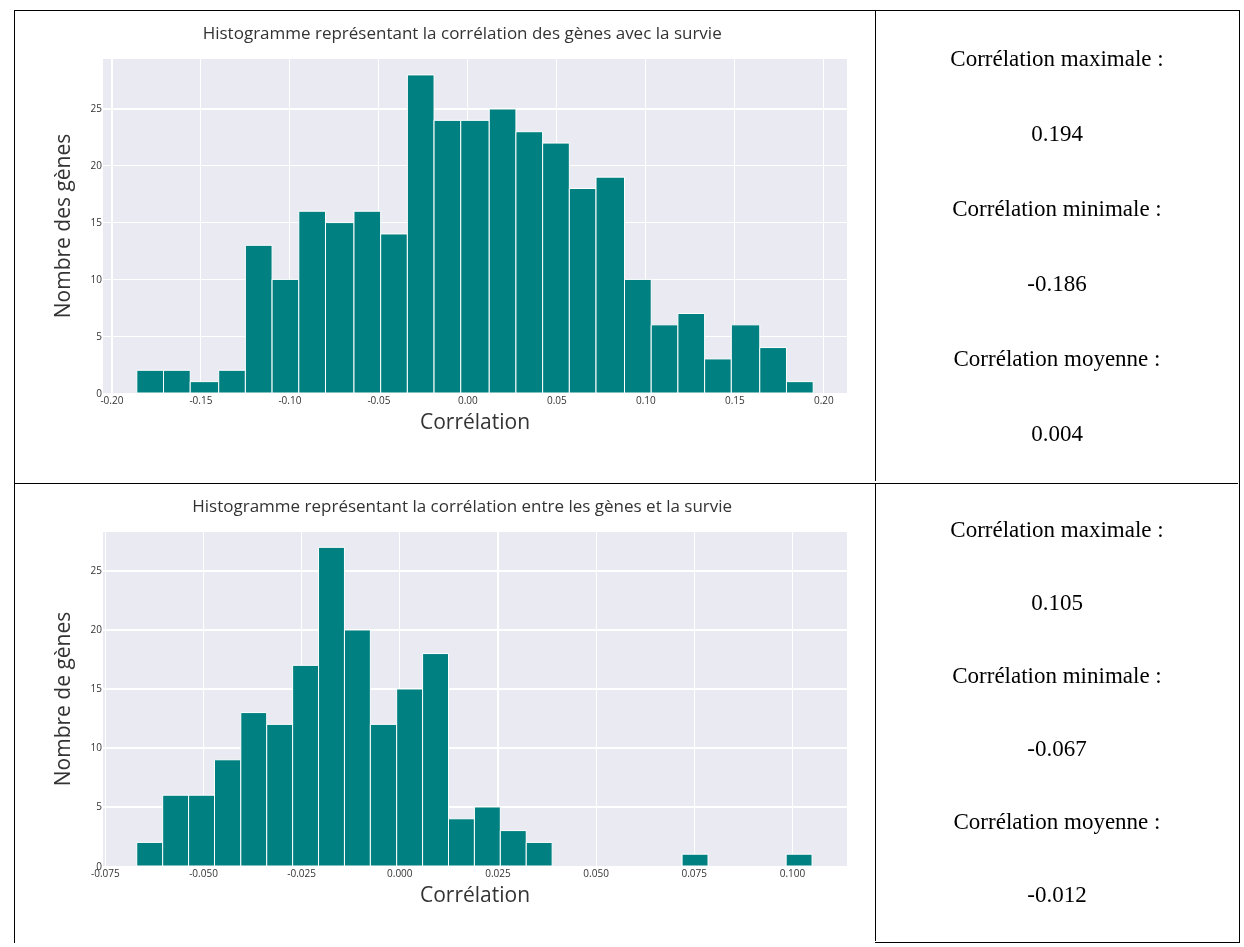 Image resolution: width=1244 pixels, height=947 pixels. Describe the element at coordinates (596, 873) in the screenshot. I see `x-tick-label: 0.050` at that location.